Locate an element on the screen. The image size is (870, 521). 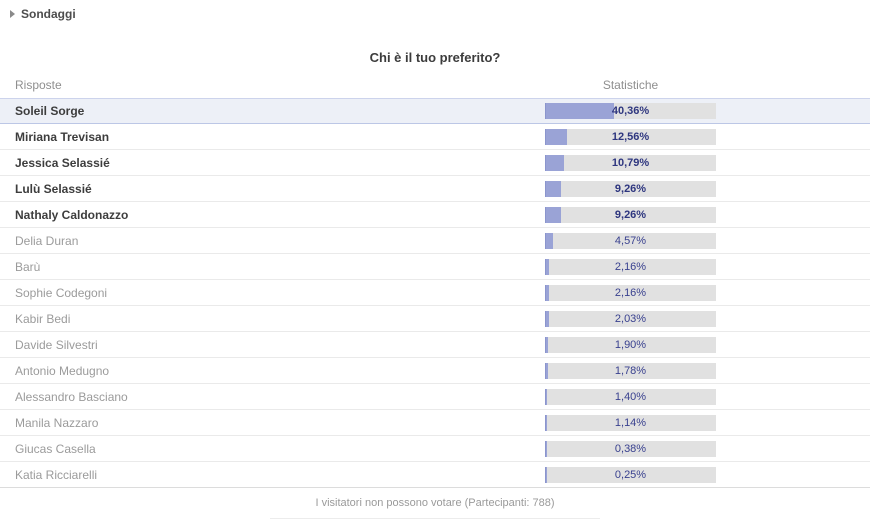
answer-label: Miriana Trevisan is located at coordinates (62, 136).